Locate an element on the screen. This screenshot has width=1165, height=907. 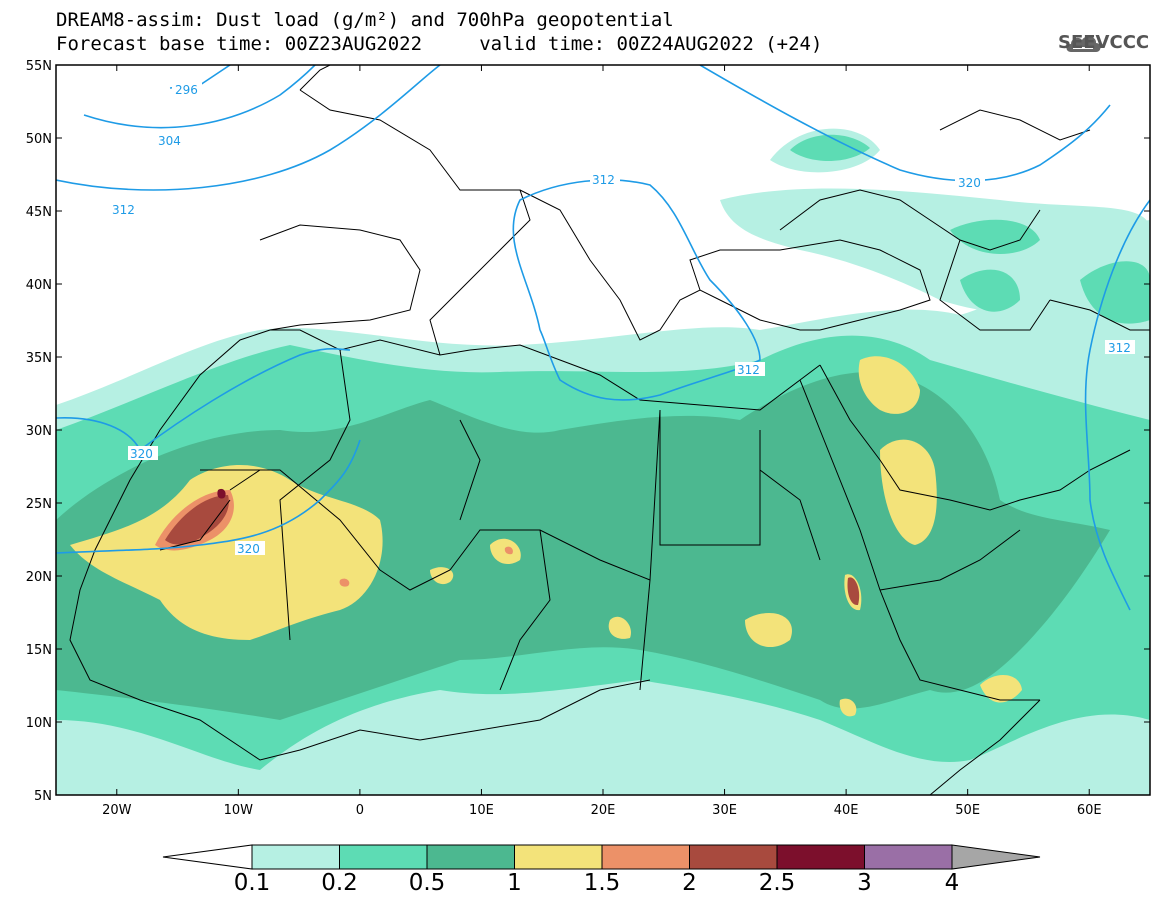
cloud-logo-icon is located at coordinates (1083, 44).